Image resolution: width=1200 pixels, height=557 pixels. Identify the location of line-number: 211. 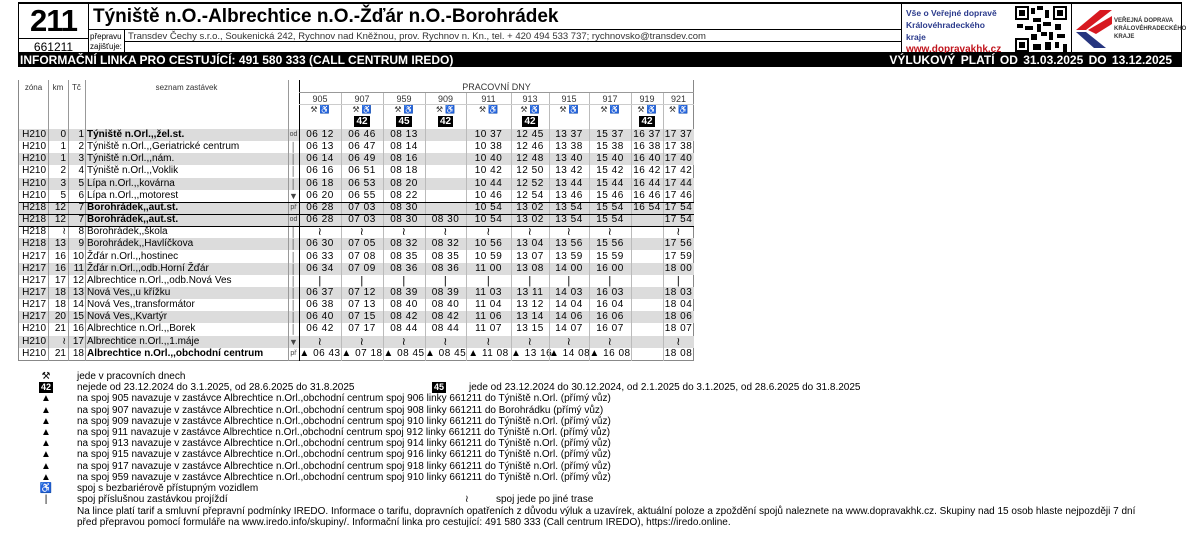
(54, 21).